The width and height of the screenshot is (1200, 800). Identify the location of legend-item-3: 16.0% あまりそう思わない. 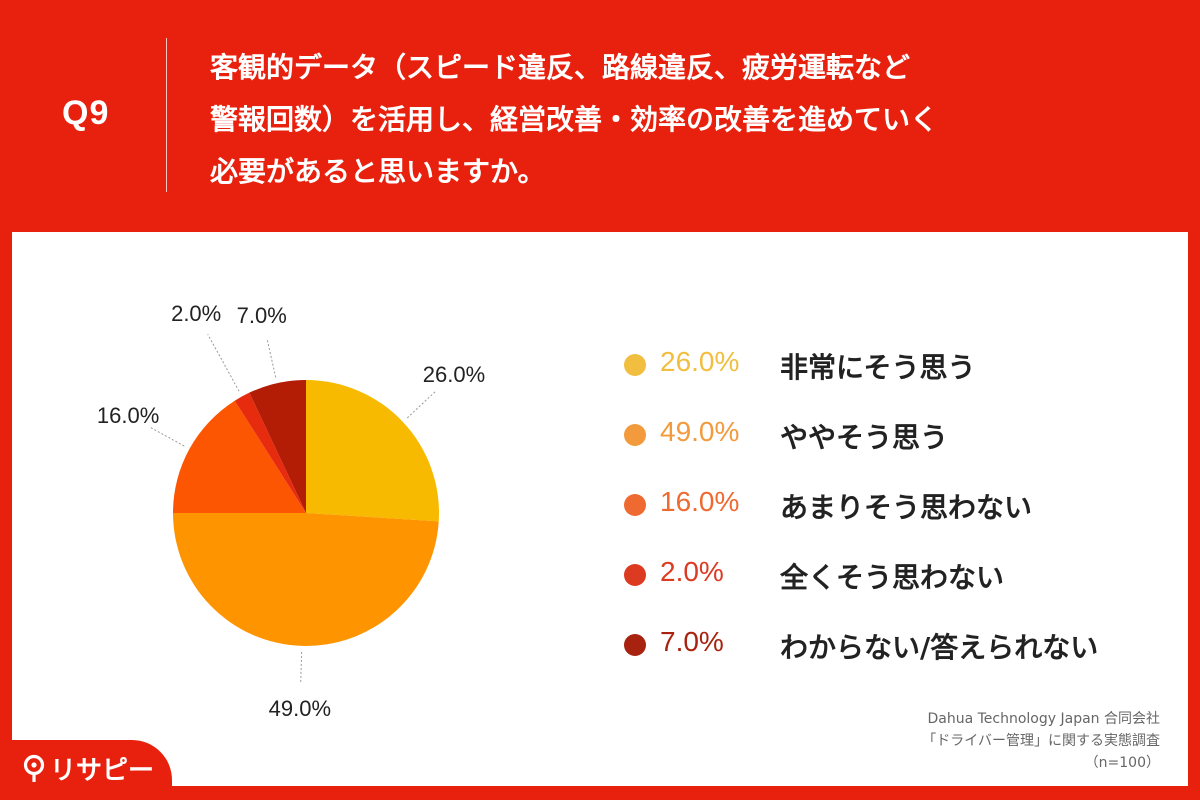
(900, 509).